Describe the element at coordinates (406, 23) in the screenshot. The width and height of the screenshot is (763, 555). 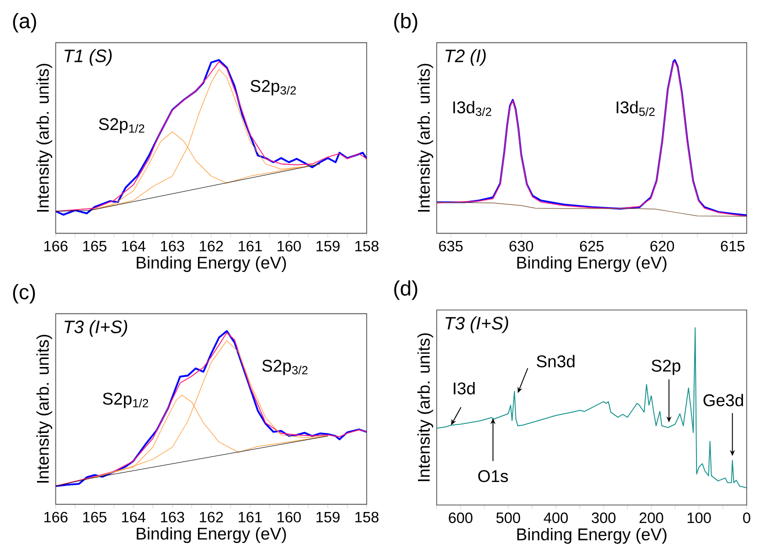
I see `chart-title: (b)` at that location.